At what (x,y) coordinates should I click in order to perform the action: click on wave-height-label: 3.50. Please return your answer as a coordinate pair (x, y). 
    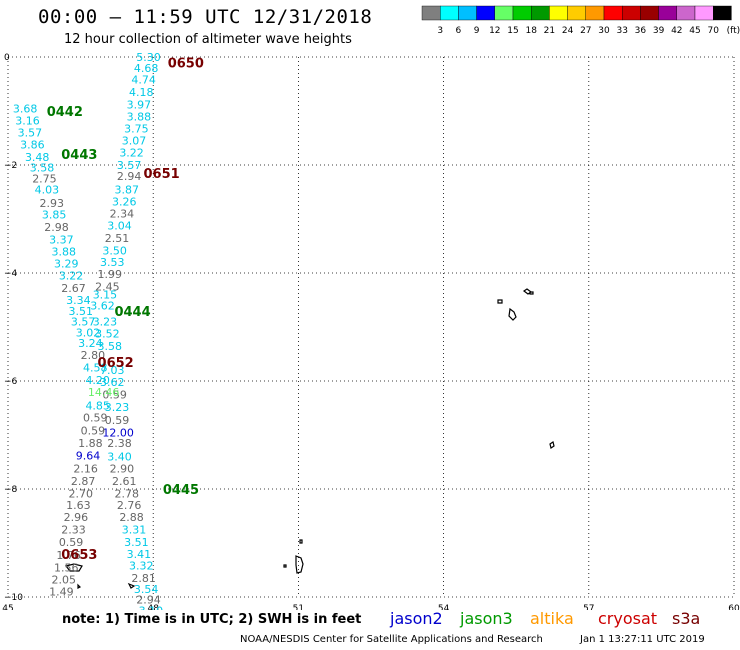
    Looking at the image, I should click on (114, 250).